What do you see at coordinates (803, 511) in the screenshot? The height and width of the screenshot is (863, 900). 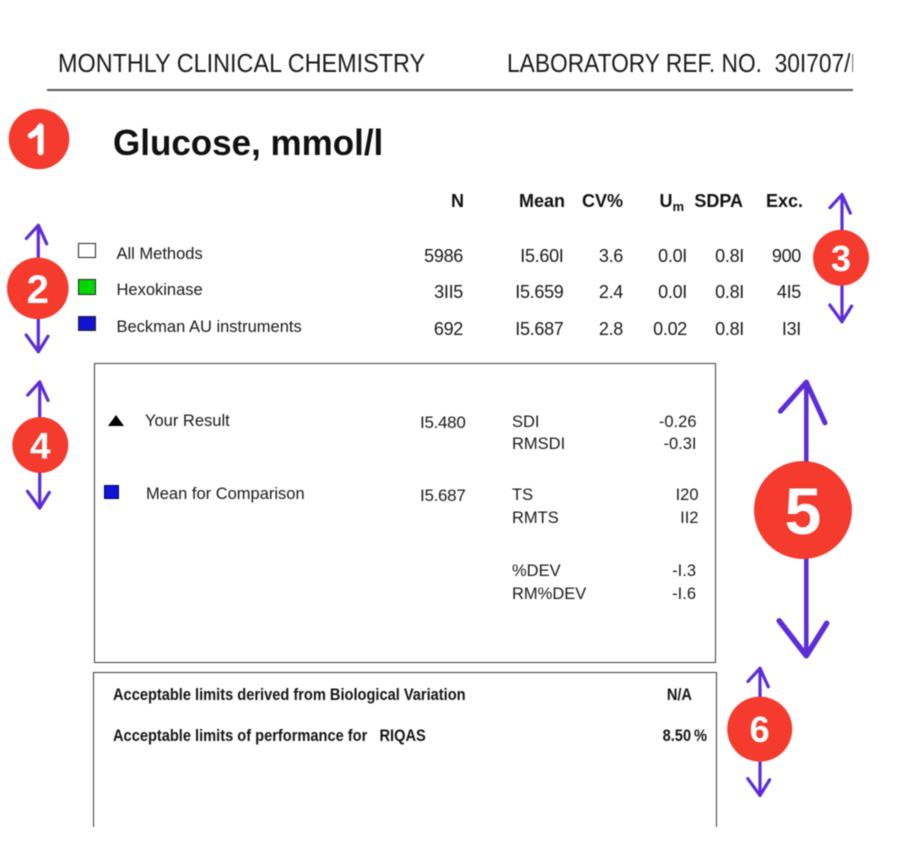 I see `svg-text: 5` at bounding box center [803, 511].